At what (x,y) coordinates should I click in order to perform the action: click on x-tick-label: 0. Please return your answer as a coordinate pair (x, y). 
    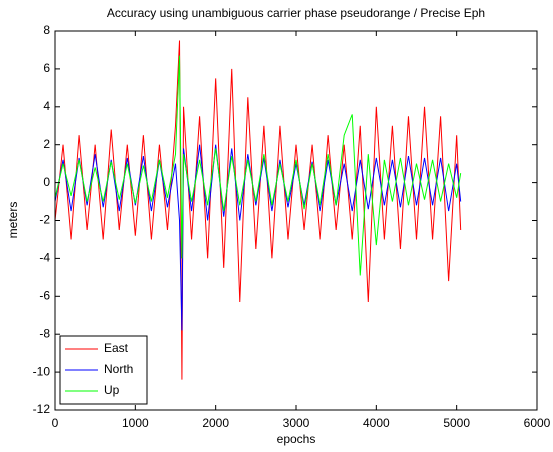
    Looking at the image, I should click on (55, 423).